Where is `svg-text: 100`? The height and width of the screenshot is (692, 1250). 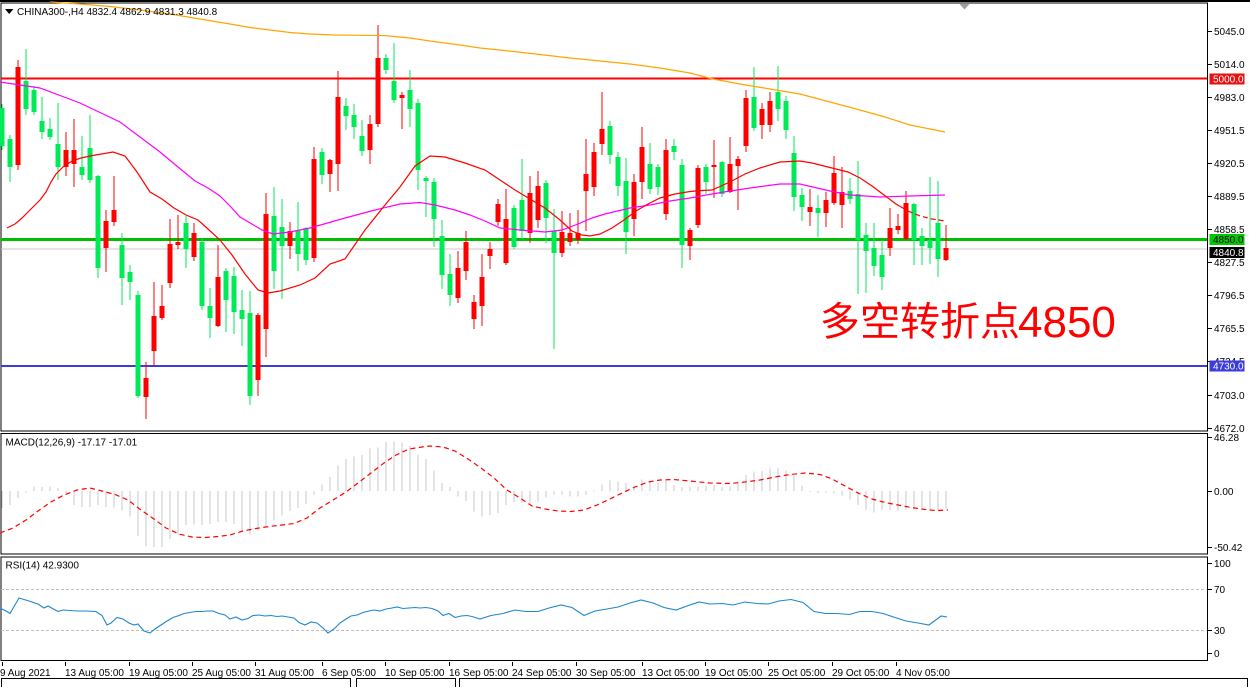
svg-text: 100 is located at coordinates (1222, 564).